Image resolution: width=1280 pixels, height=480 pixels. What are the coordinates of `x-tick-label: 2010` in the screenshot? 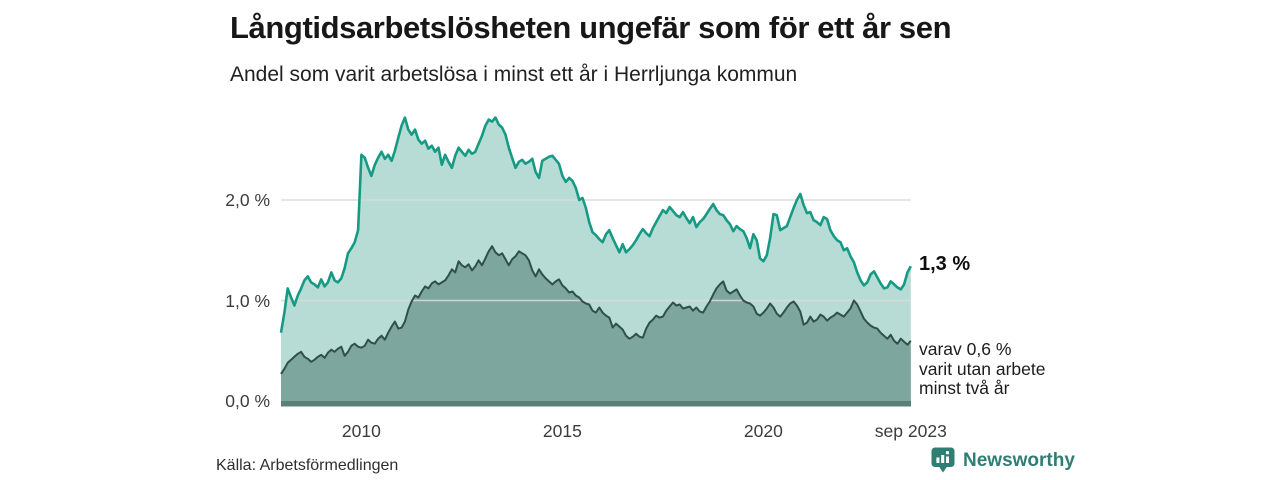 It's located at (361, 431).